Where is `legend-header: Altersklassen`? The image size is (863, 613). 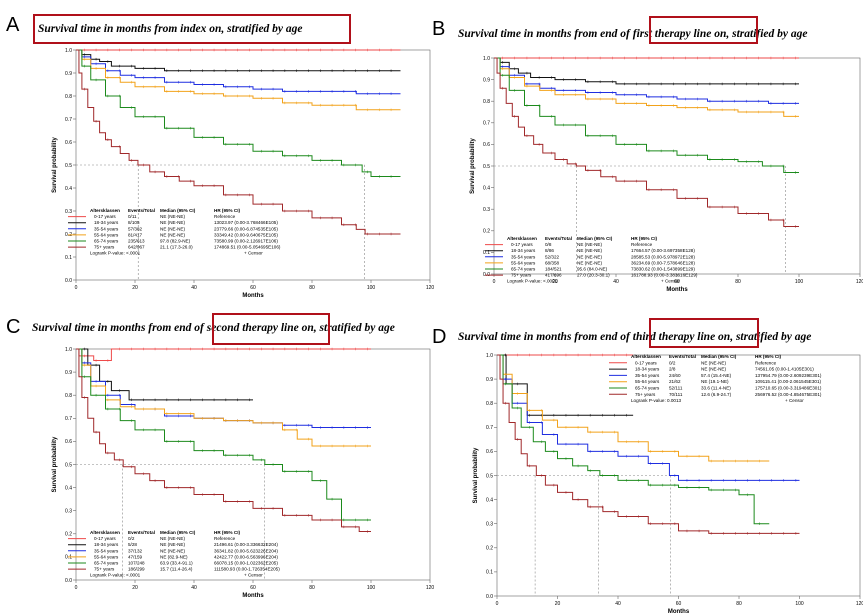
legend-header: Altersklassen is located at coordinates (522, 238).